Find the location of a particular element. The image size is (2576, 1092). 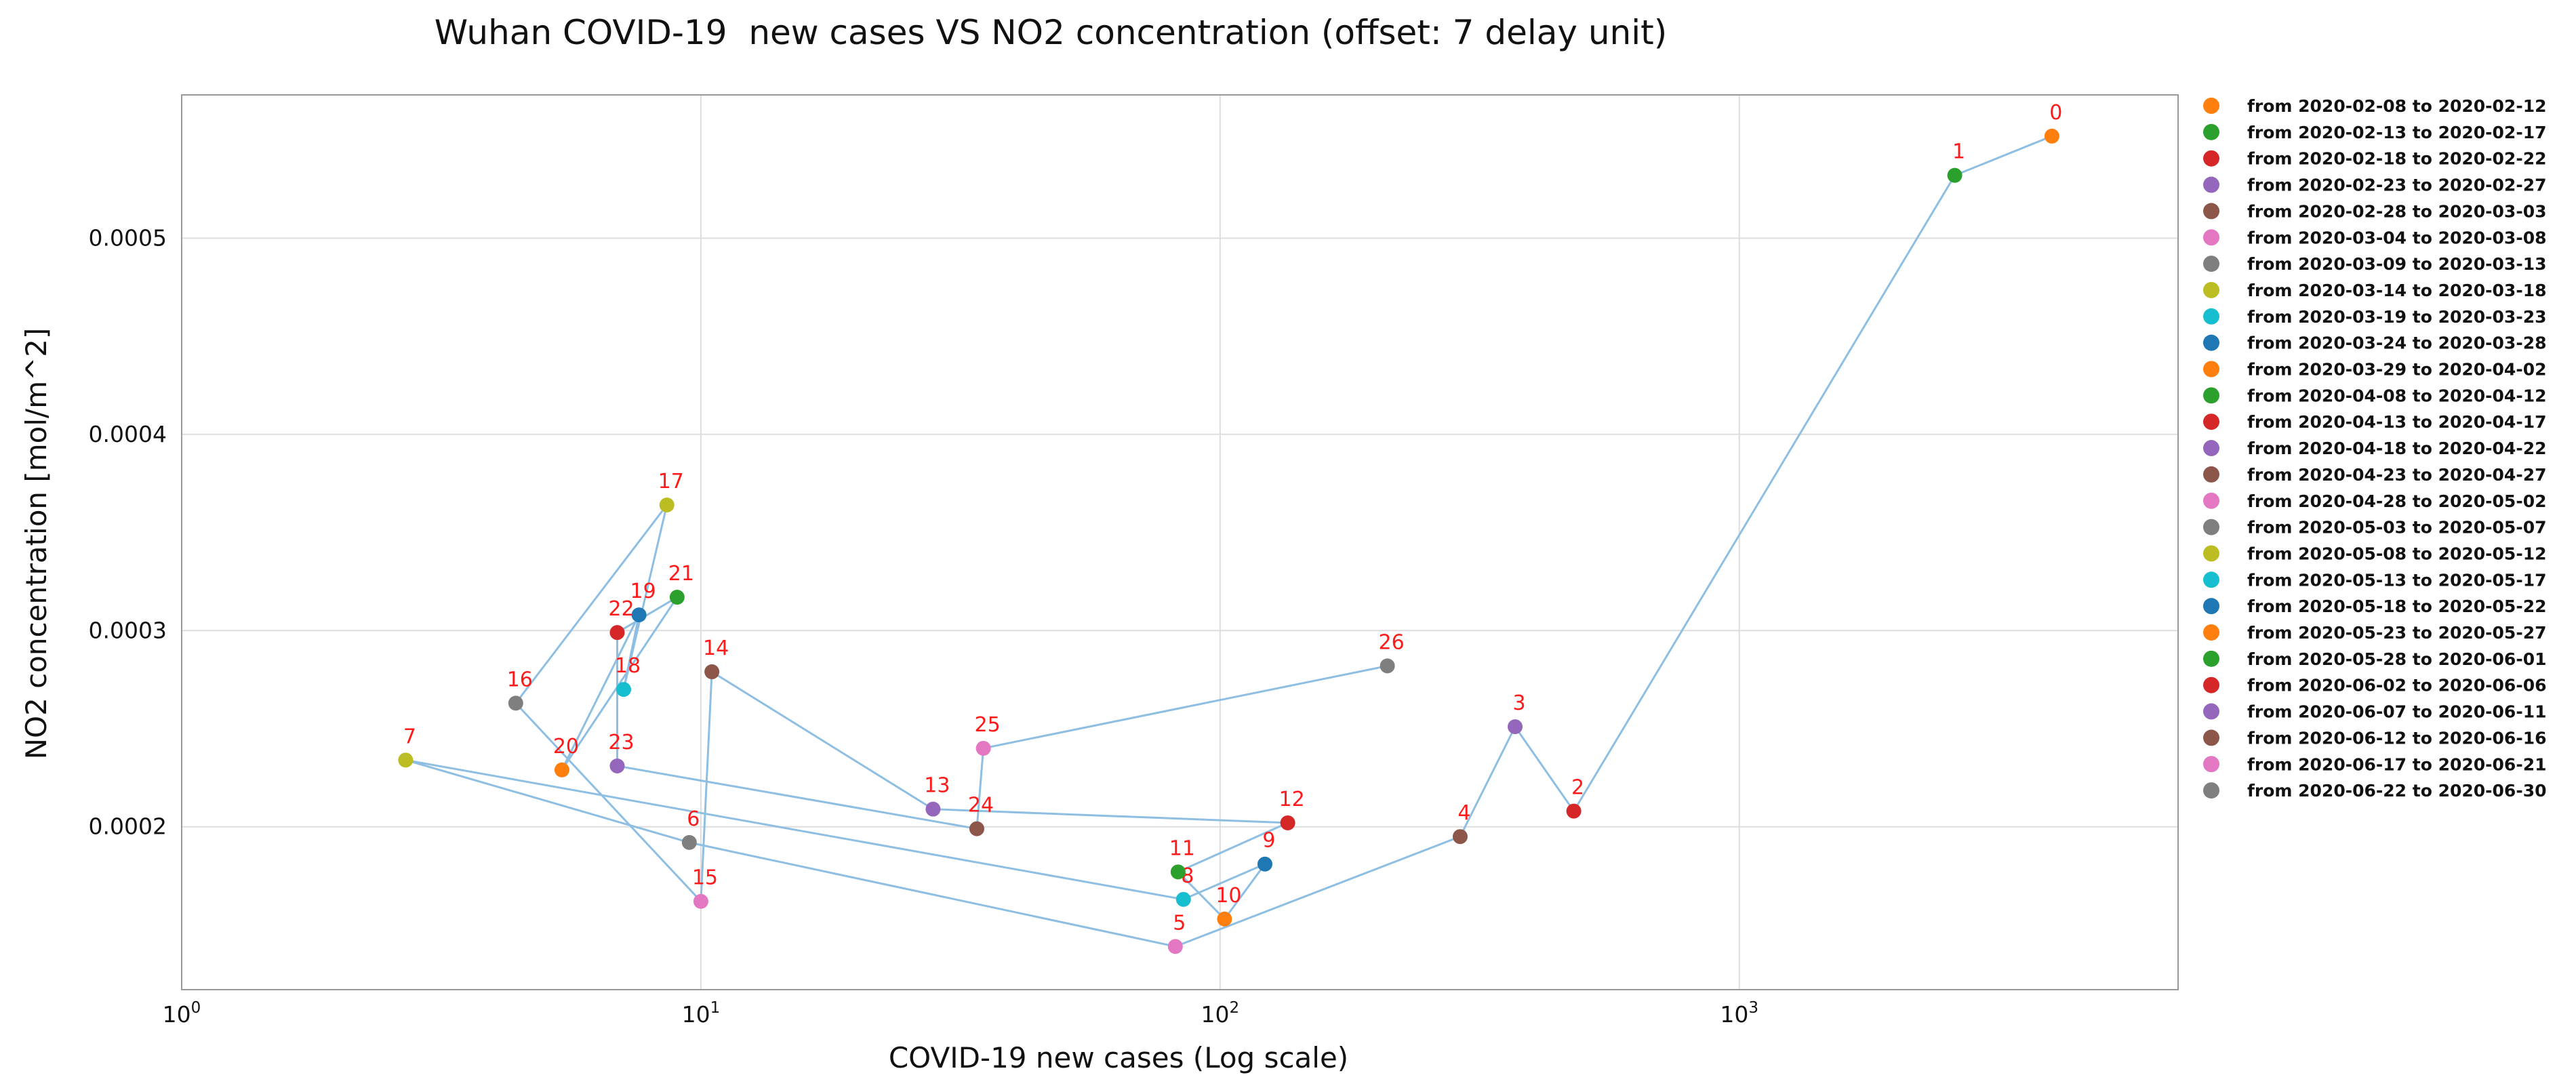

legend-entry-3: from 2020-02-23 to 2020-02-27 is located at coordinates (2397, 185).